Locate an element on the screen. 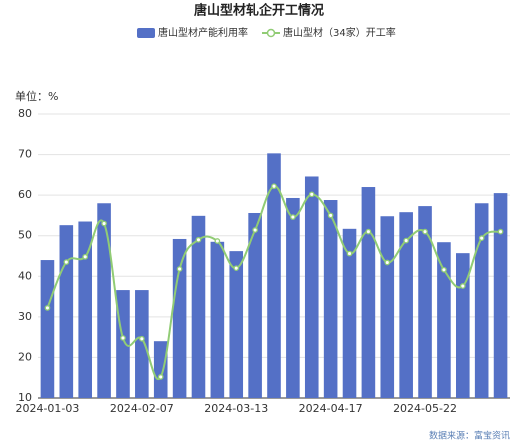  source: 数据来源：富宝资讯 is located at coordinates (469, 436).